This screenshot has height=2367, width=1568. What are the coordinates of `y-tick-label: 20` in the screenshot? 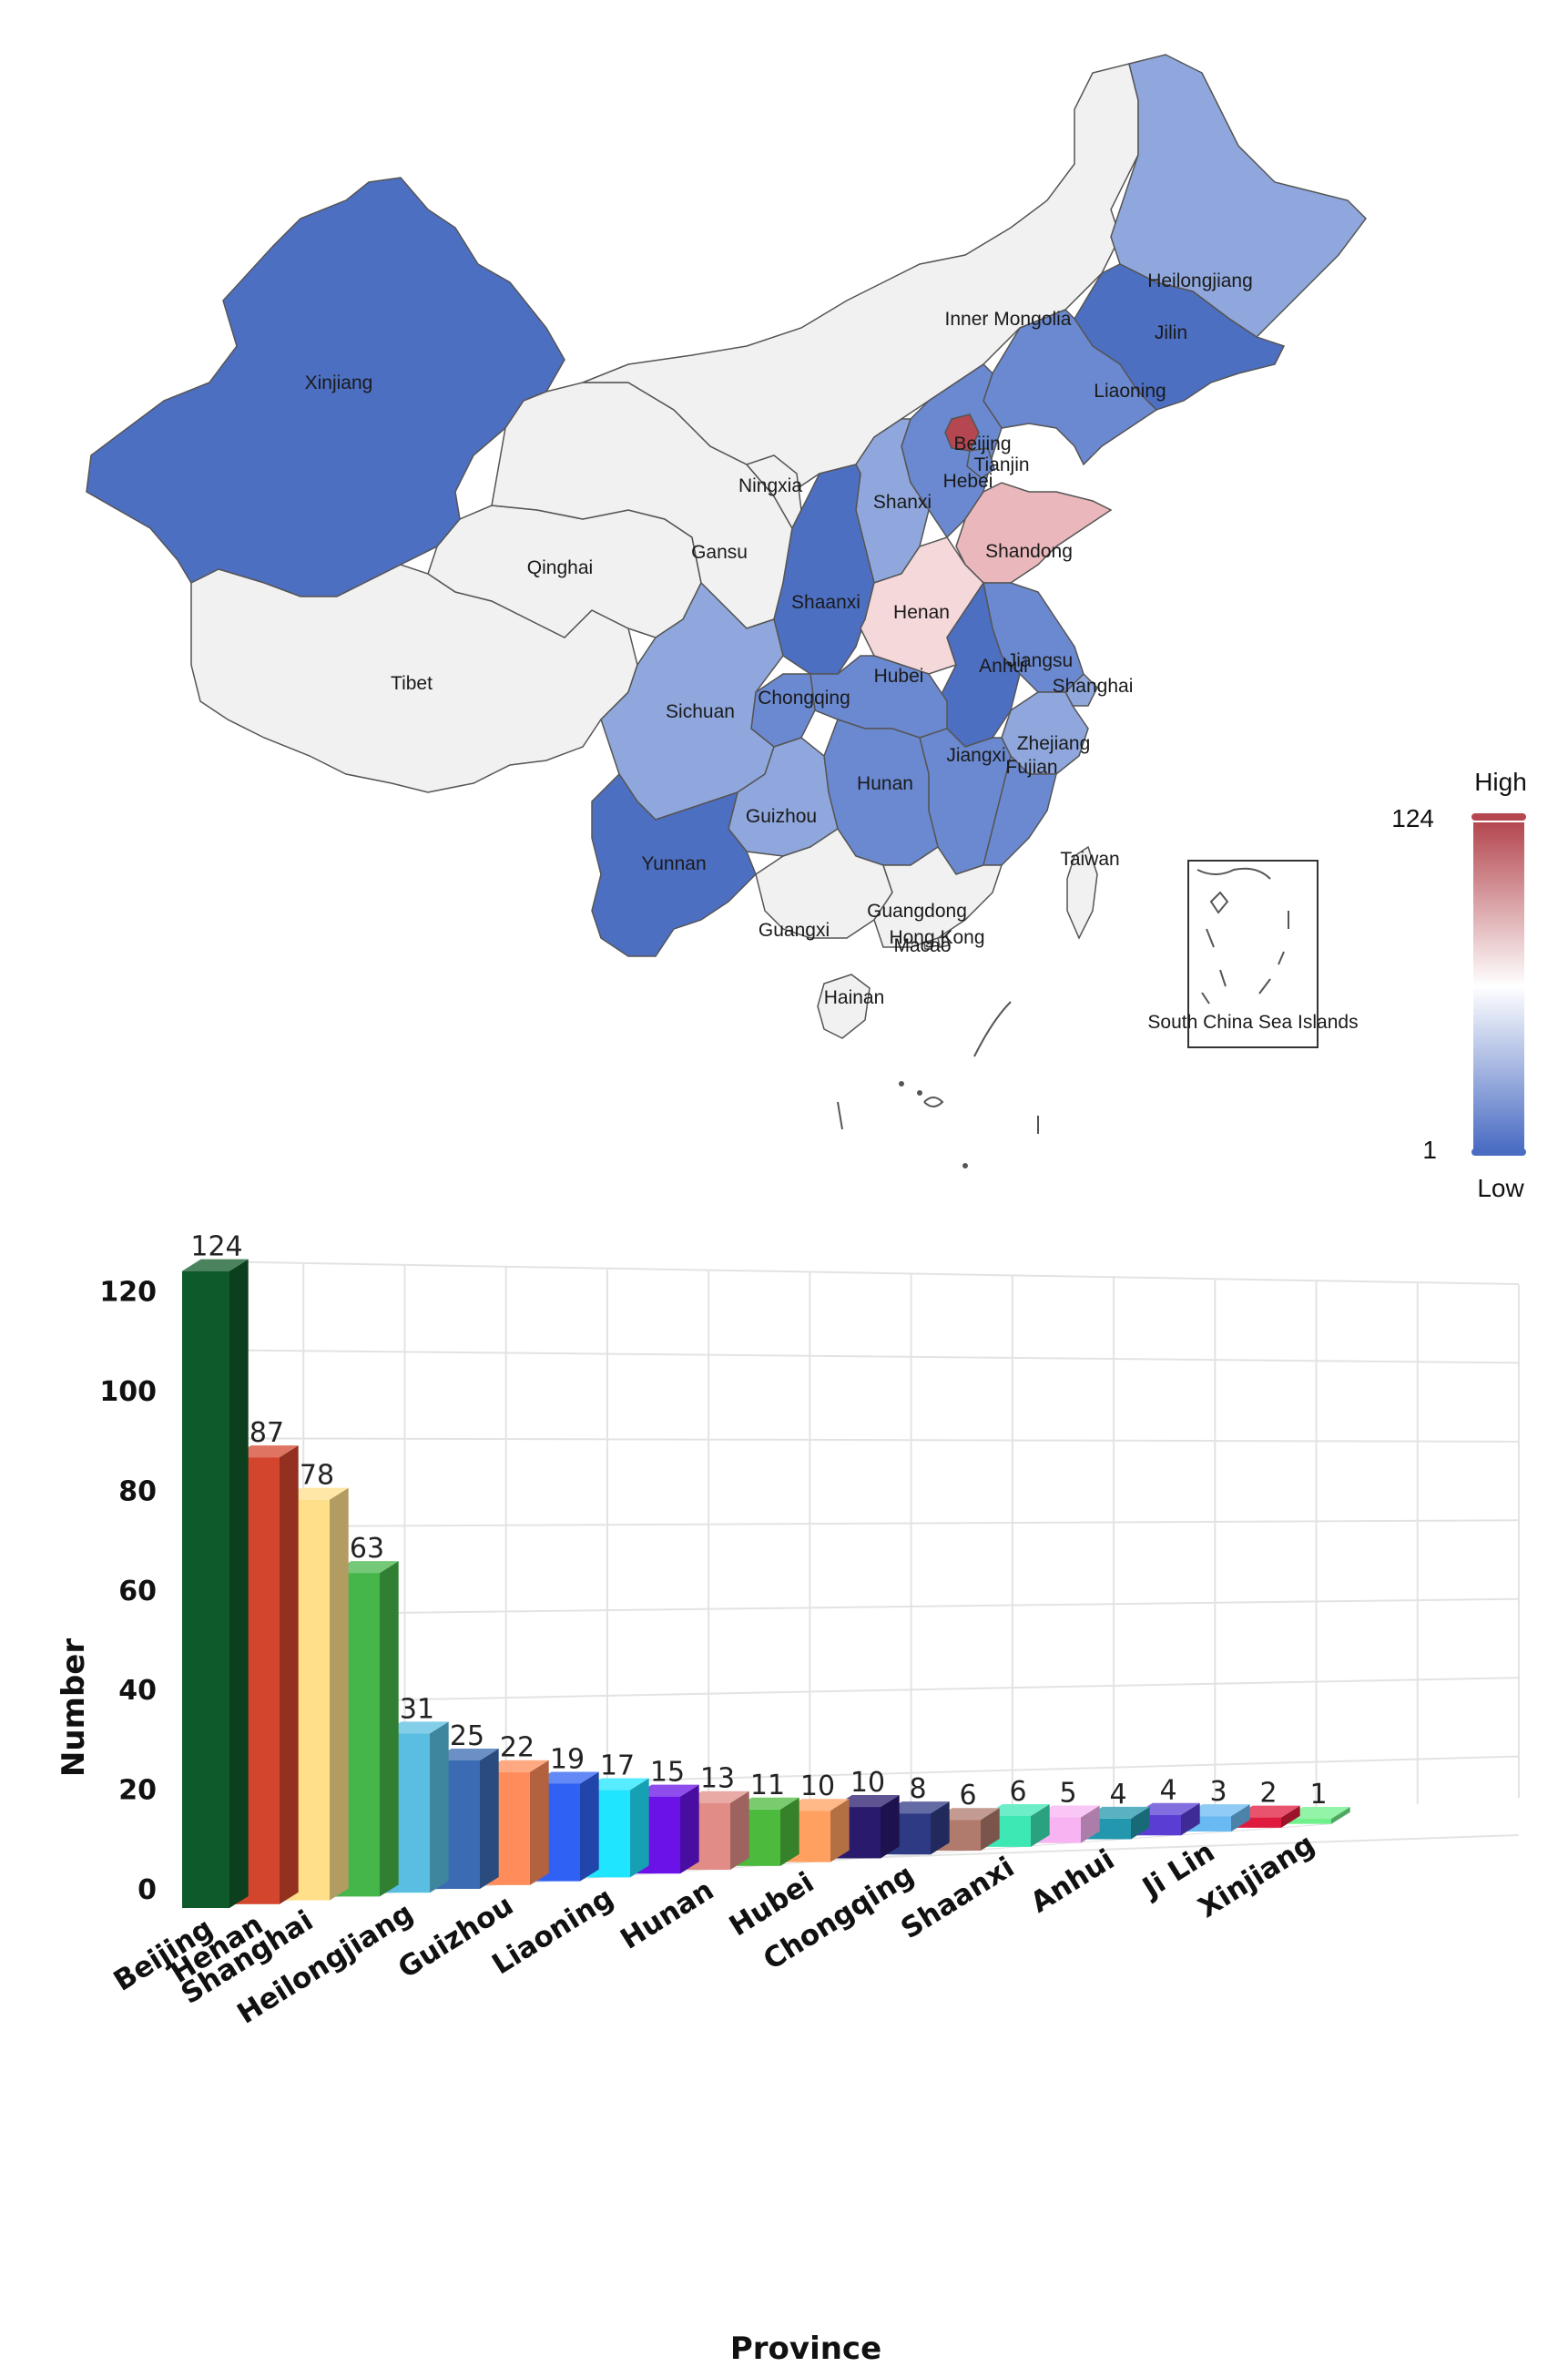 It's located at (137, 1791).